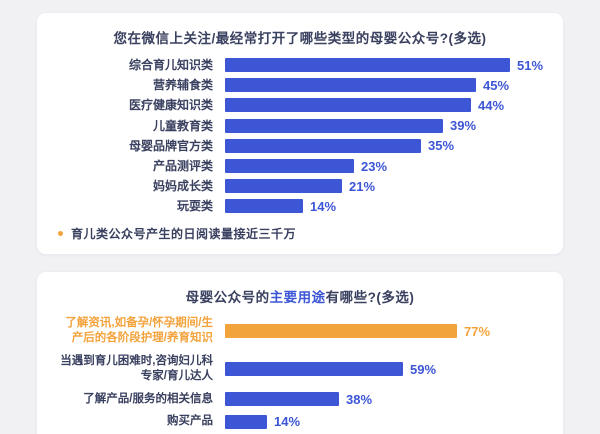  I want to click on bar-value: 21%, so click(362, 186).